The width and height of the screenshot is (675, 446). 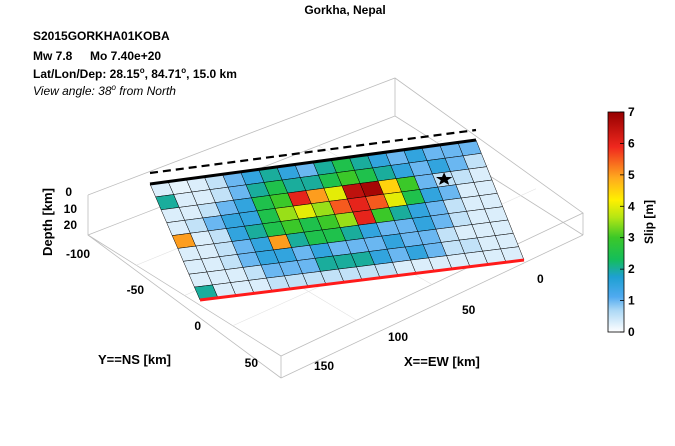 What do you see at coordinates (631, 112) in the screenshot?
I see `colorbar-tick-label: 7` at bounding box center [631, 112].